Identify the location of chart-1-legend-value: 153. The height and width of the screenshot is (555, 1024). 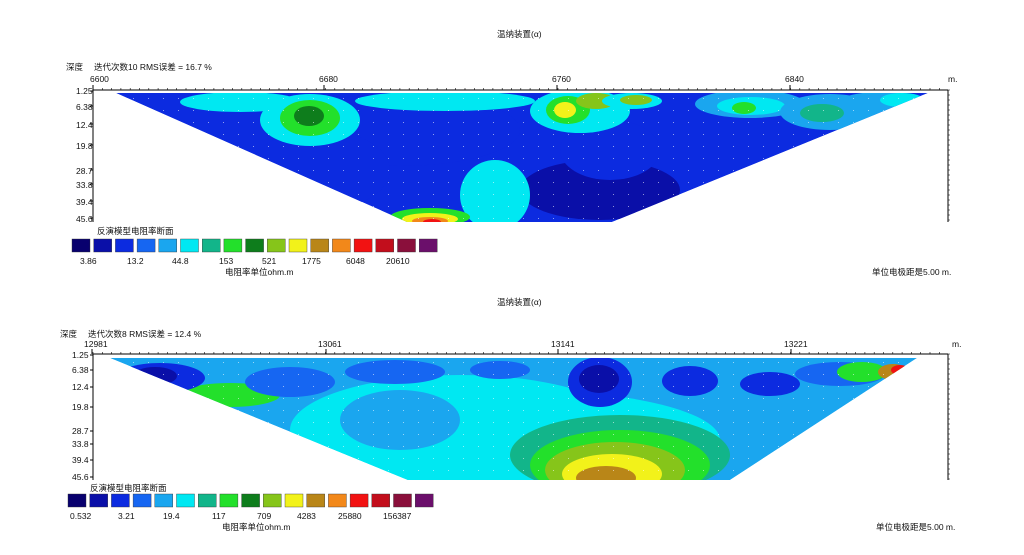
(226, 261).